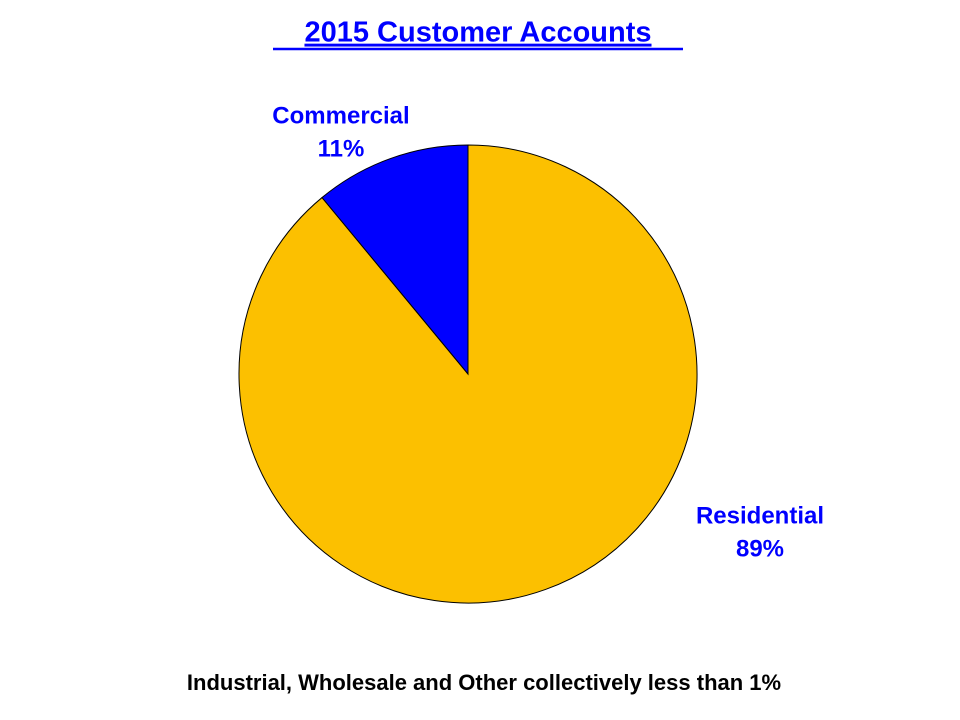 The image size is (960, 720). Describe the element at coordinates (477, 33) in the screenshot. I see `chart-title: 2015 Customer Accounts` at that location.